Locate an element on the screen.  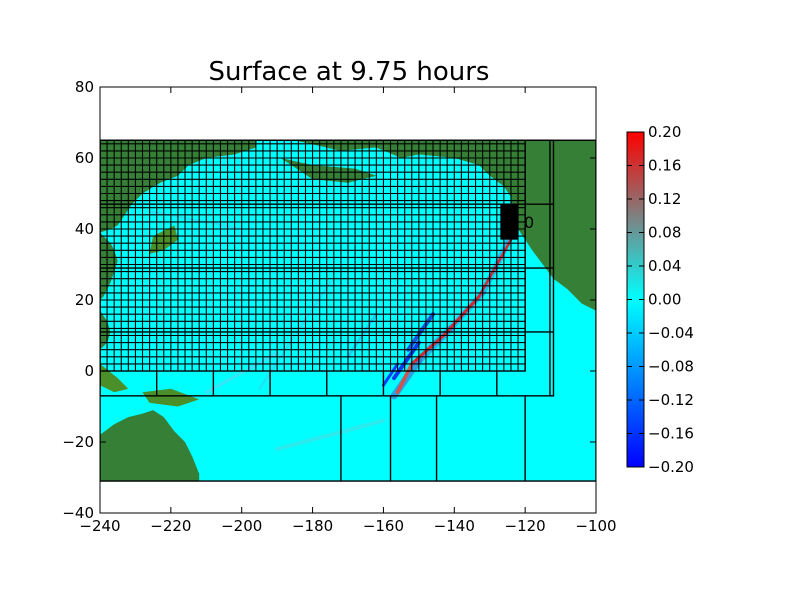
colorbar-tick-label: 0.16 is located at coordinates (664, 166).